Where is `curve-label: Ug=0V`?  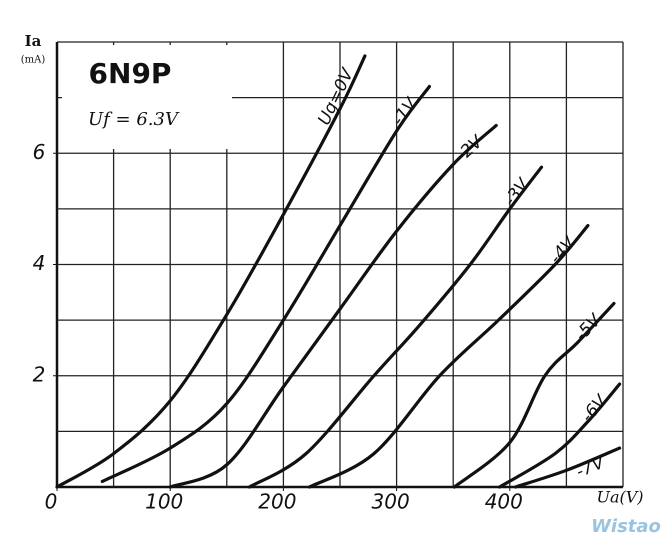 curve-label: Ug=0V is located at coordinates (336, 96).